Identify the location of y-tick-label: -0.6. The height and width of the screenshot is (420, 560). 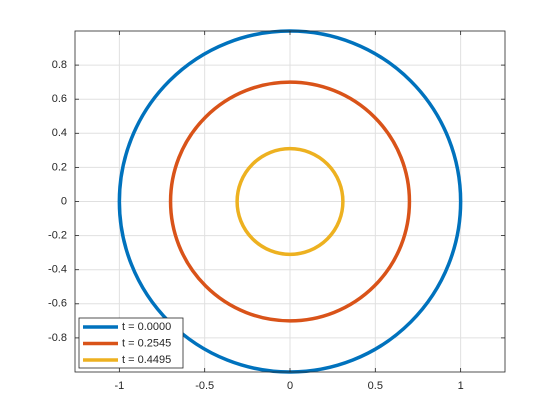
(57, 304).